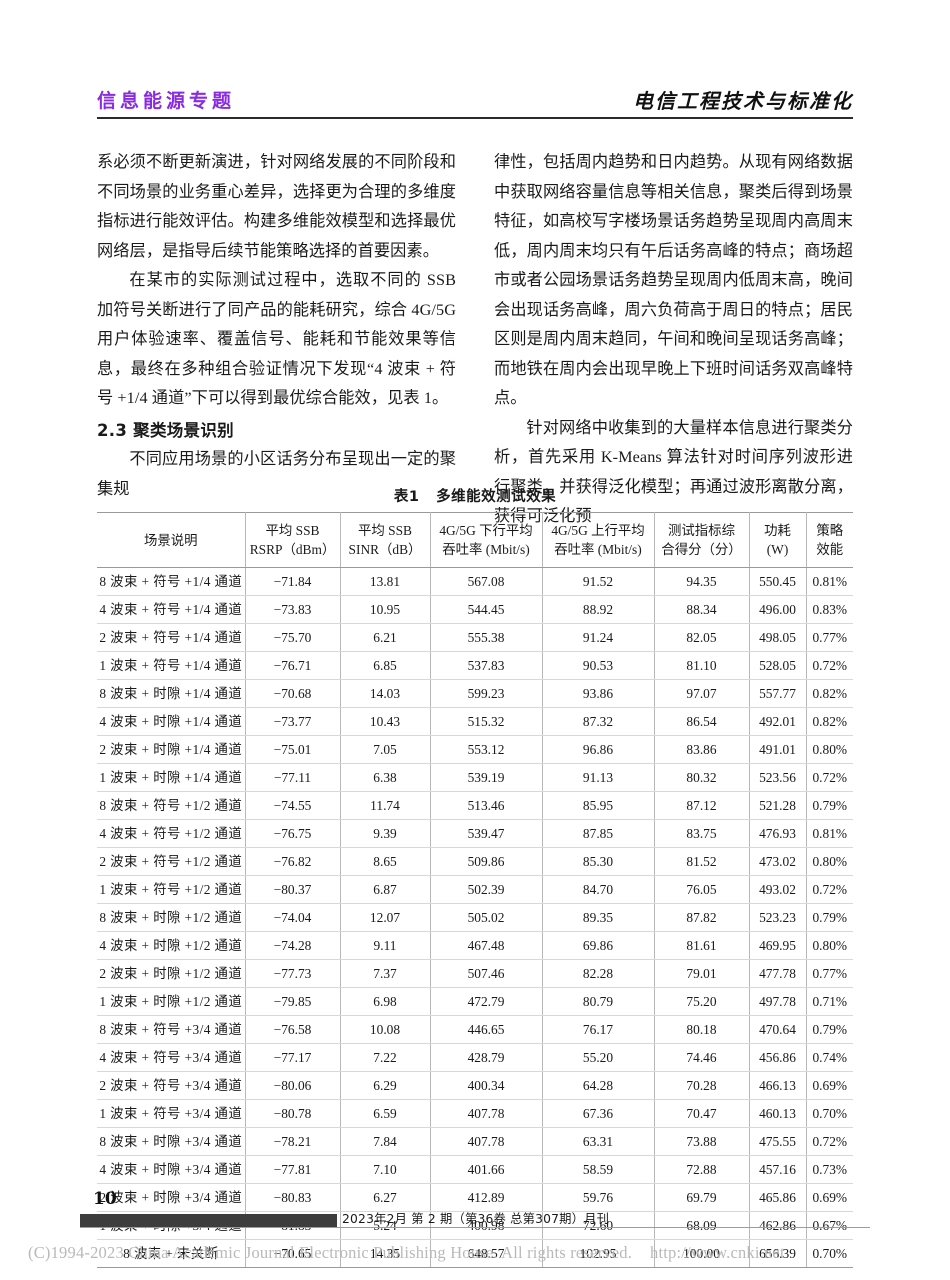  I want to click on column-header-line: RSRP（dBm）, so click(292, 549).